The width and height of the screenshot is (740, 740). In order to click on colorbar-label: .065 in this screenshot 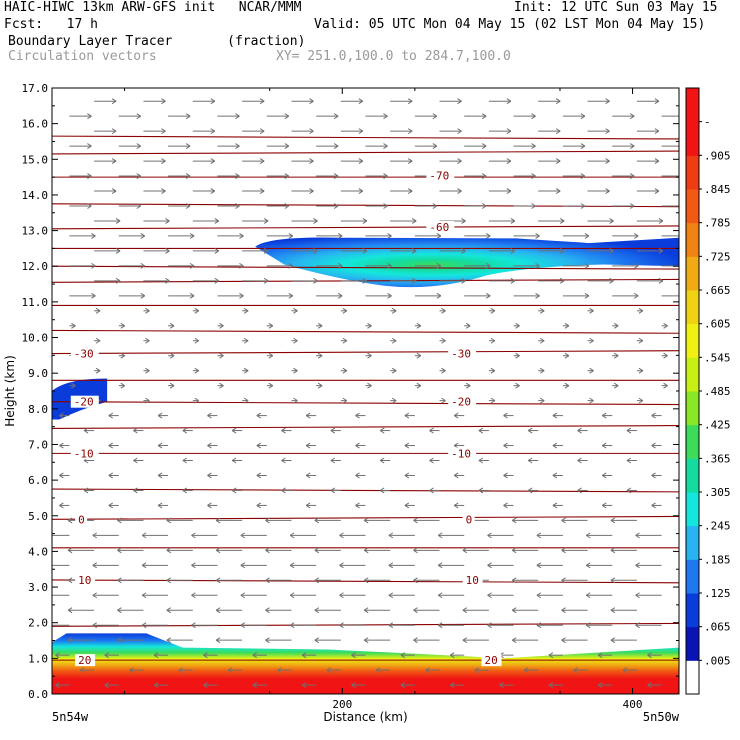, I will do `click(717, 627)`.